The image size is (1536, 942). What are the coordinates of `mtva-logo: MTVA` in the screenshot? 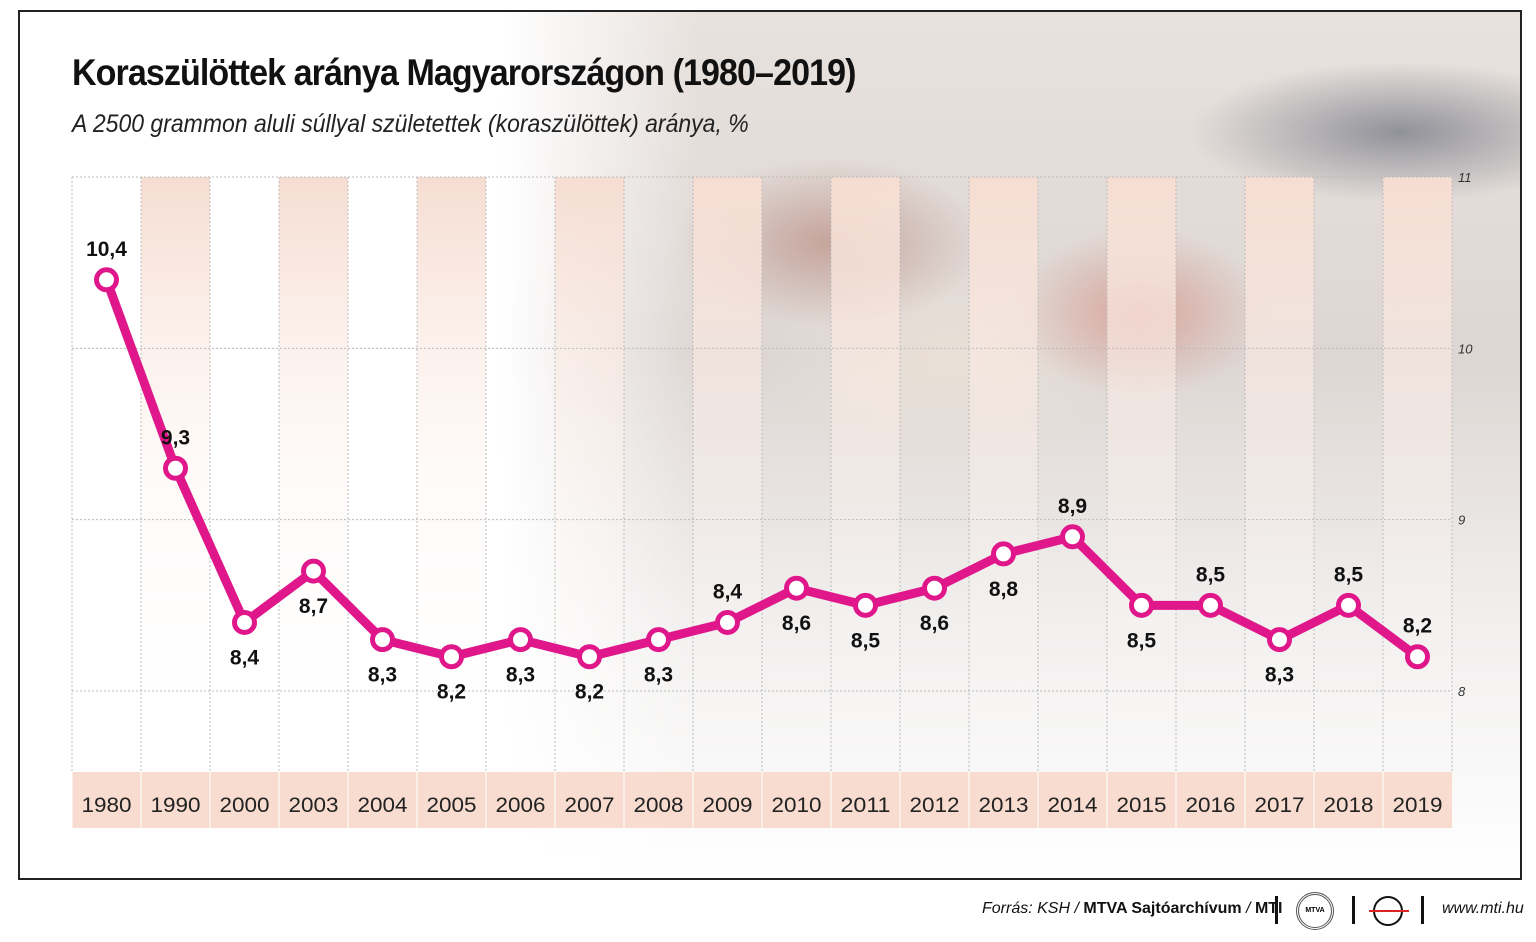 It's located at (1315, 911).